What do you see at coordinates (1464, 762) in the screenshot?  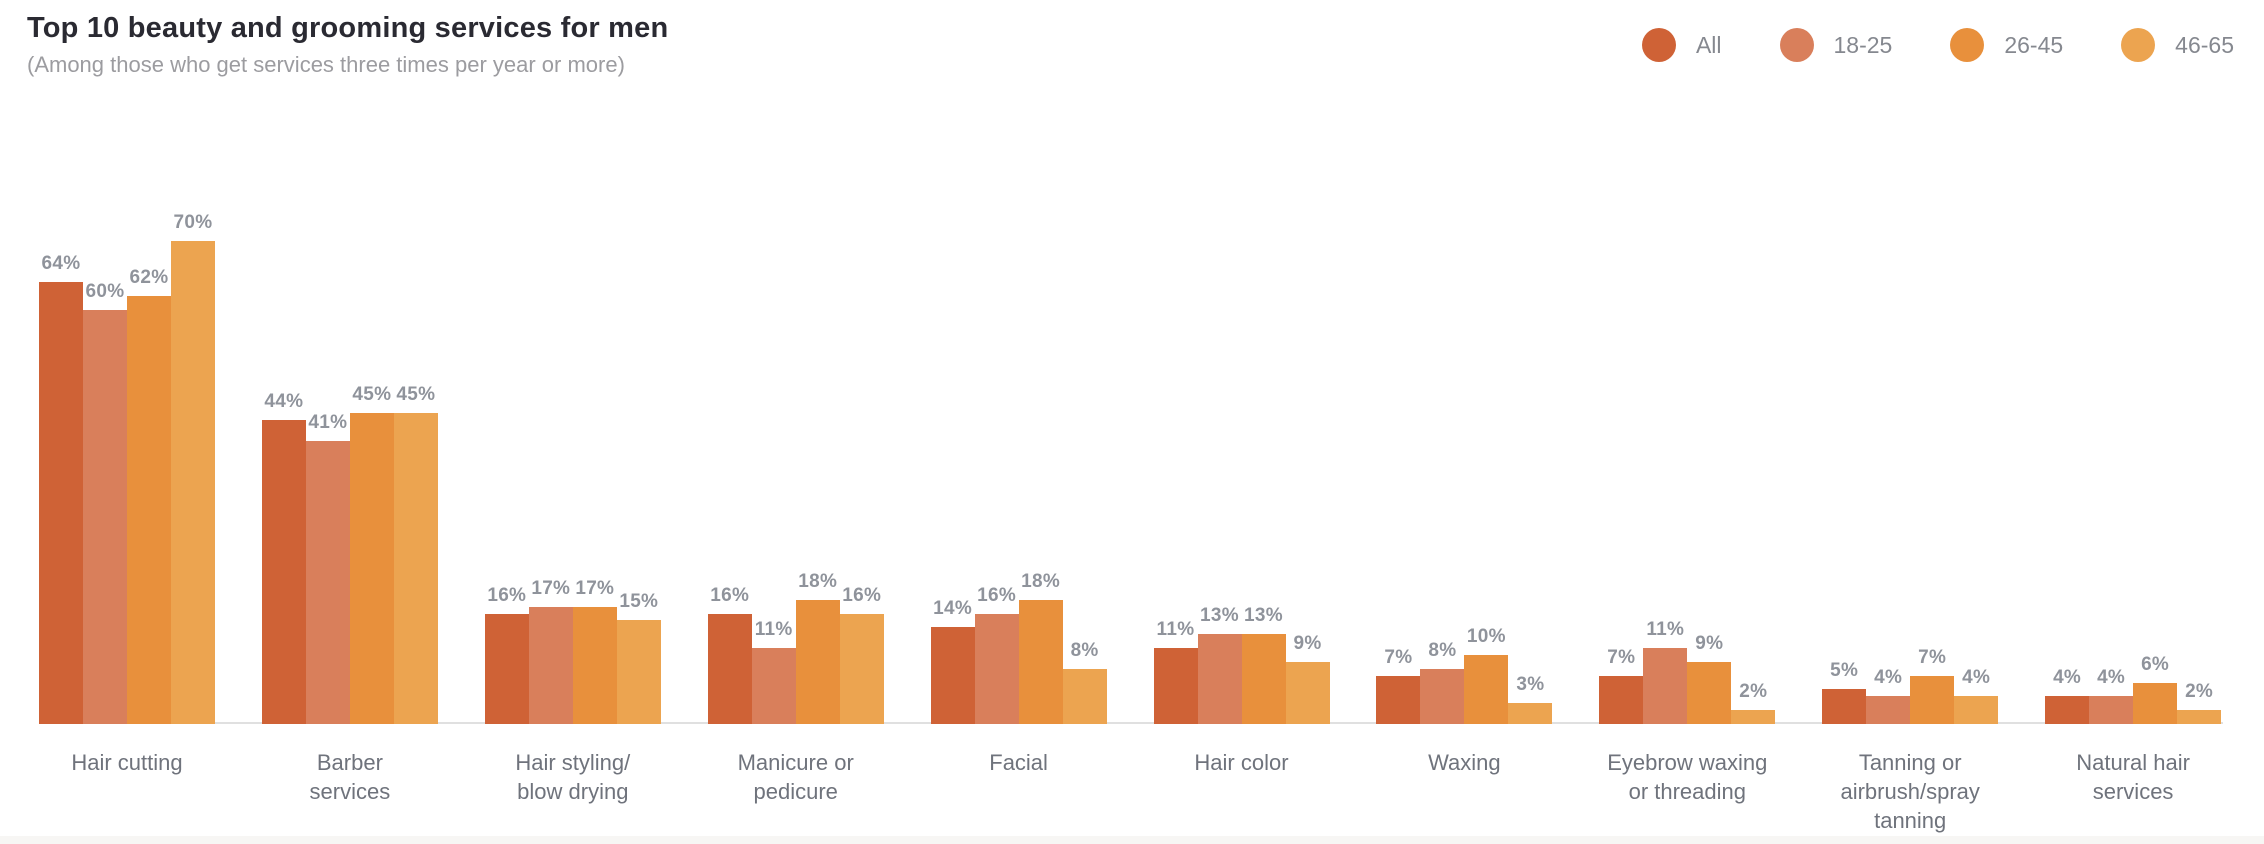 I see `category-label: Waxing` at bounding box center [1464, 762].